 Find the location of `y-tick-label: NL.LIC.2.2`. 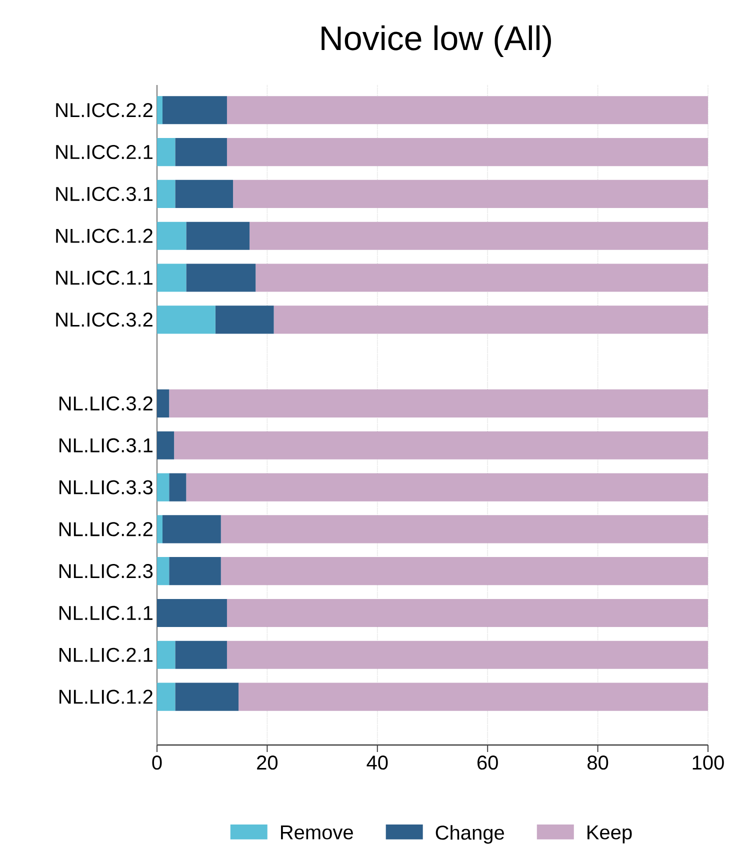

y-tick-label: NL.LIC.2.2 is located at coordinates (106, 529).